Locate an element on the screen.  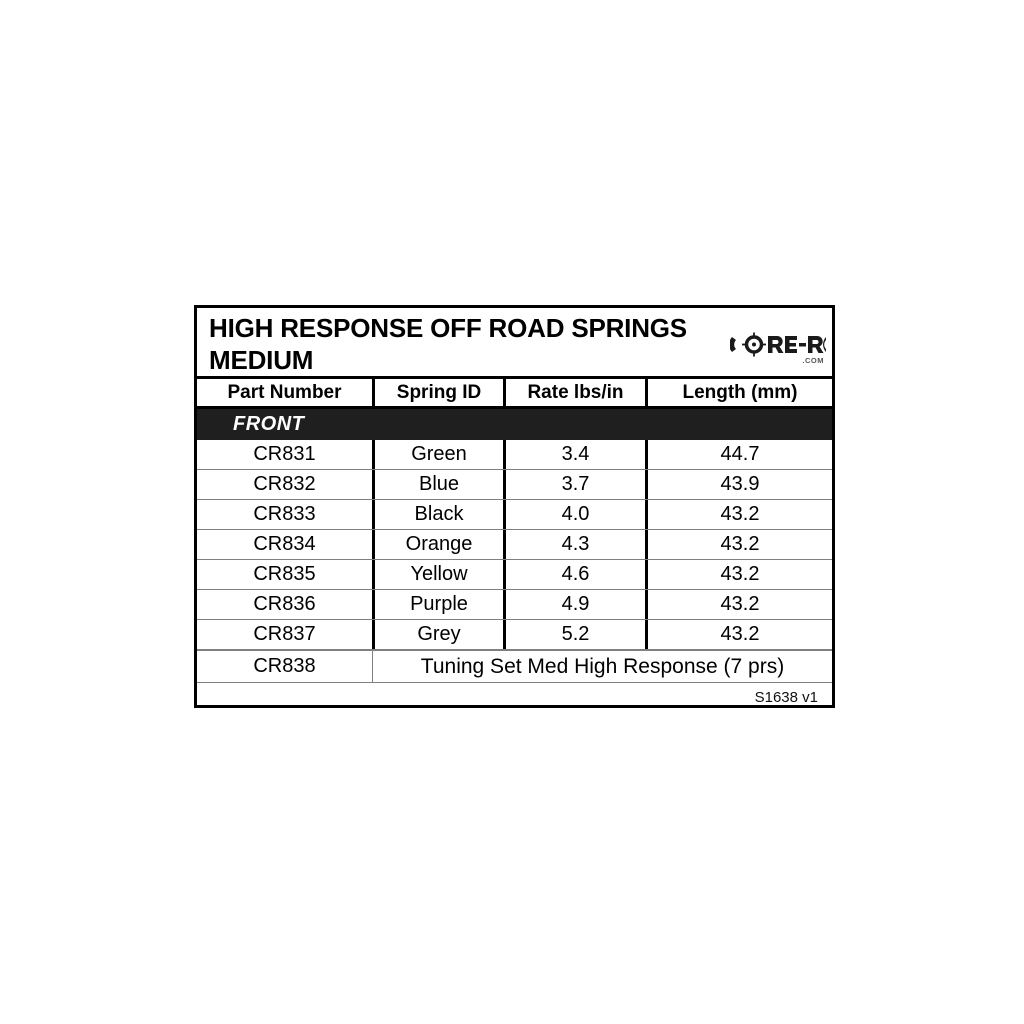
cell-rate: 3.4 is located at coordinates (574, 454).